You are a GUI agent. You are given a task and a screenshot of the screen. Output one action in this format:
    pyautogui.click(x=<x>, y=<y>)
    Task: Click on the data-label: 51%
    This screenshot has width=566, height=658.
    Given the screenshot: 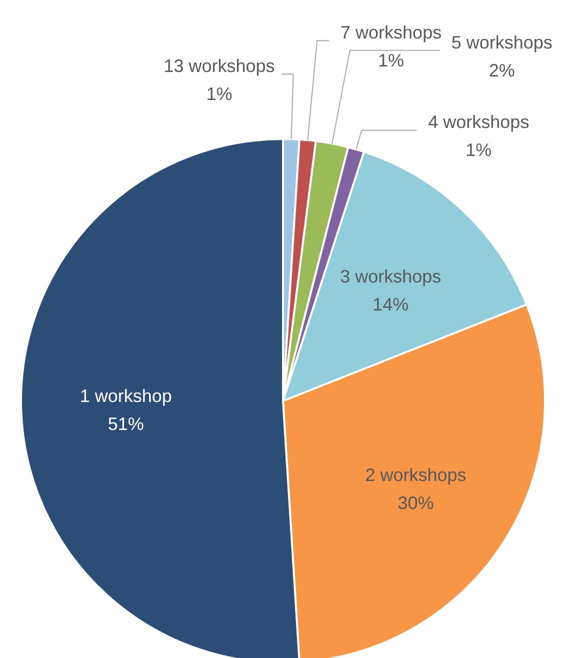 What is the action you would take?
    pyautogui.click(x=126, y=424)
    